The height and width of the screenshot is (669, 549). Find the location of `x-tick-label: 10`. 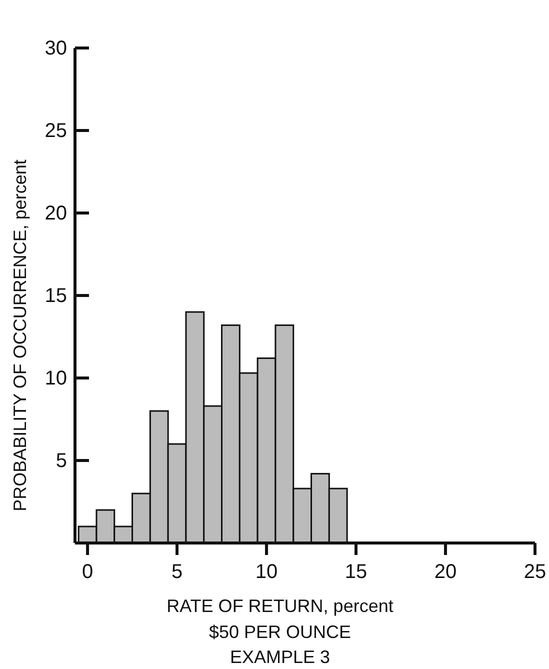

x-tick-label: 10 is located at coordinates (266, 572).